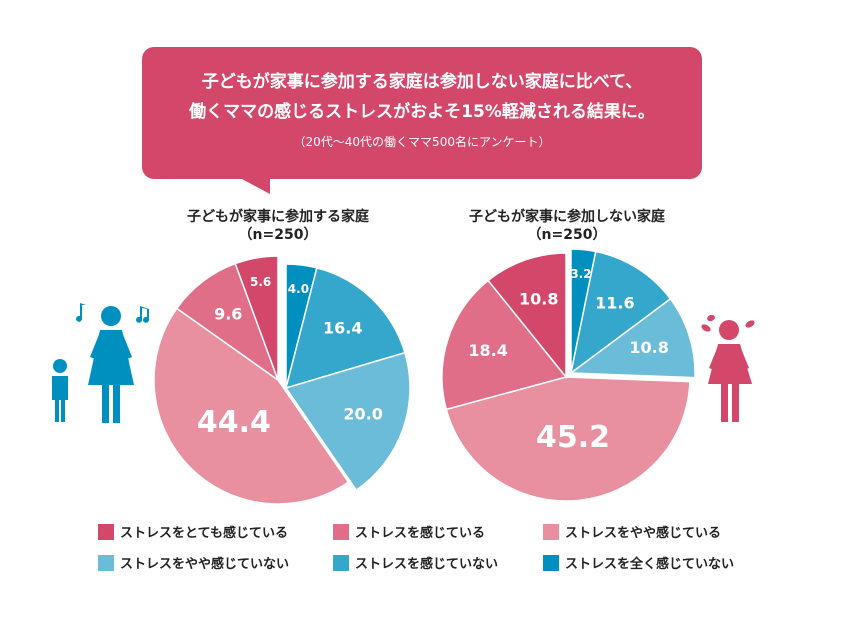  What do you see at coordinates (573, 437) in the screenshot?
I see `pie2-data-label: 45.2` at bounding box center [573, 437].